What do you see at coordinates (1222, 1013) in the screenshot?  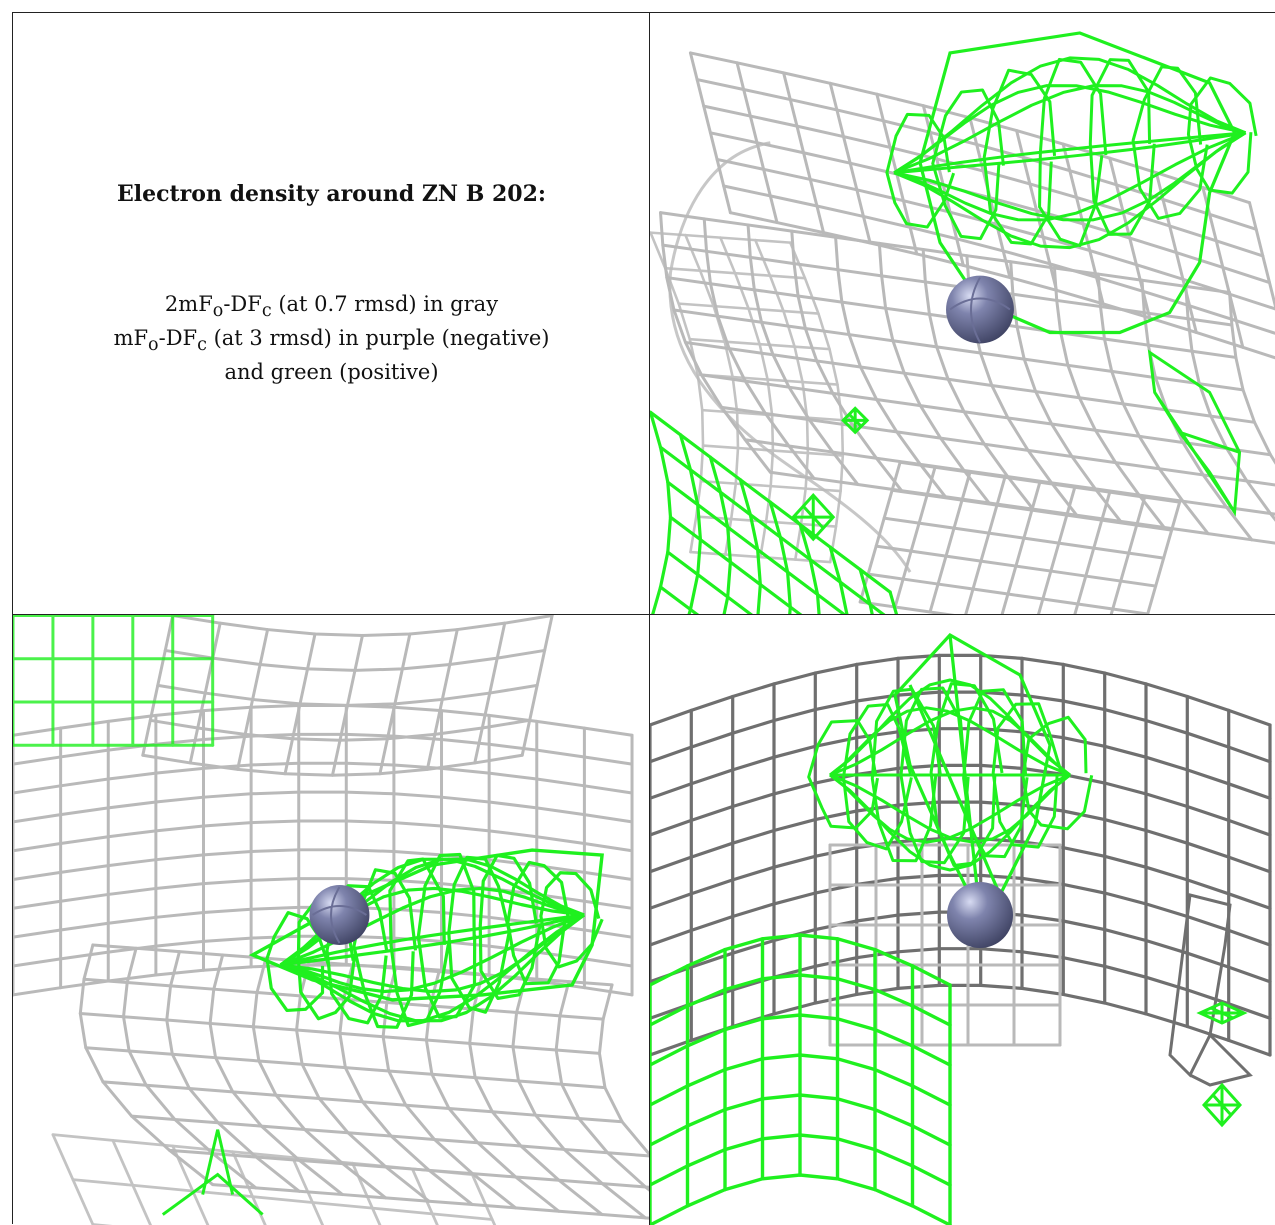 I see `green-blob-right-upper` at bounding box center [1222, 1013].